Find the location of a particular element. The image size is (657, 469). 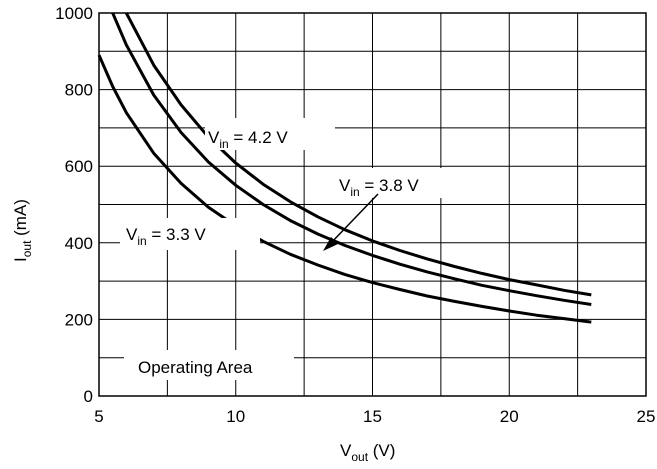

y-axis-title: Iout (mA) is located at coordinates (22, 230).